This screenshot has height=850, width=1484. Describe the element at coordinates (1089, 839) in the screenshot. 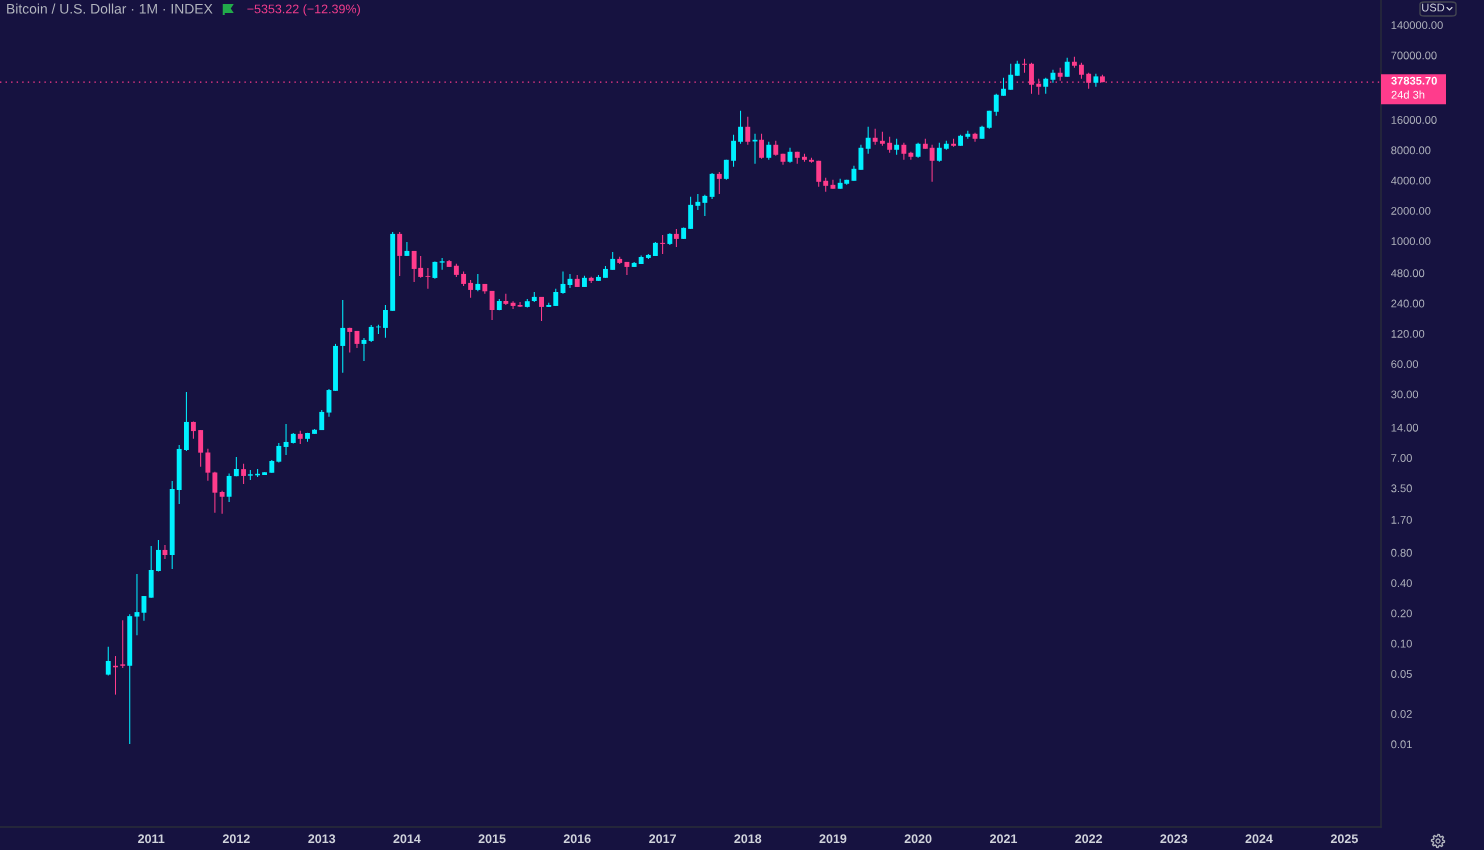

I see `x-tick-label: 2022` at that location.